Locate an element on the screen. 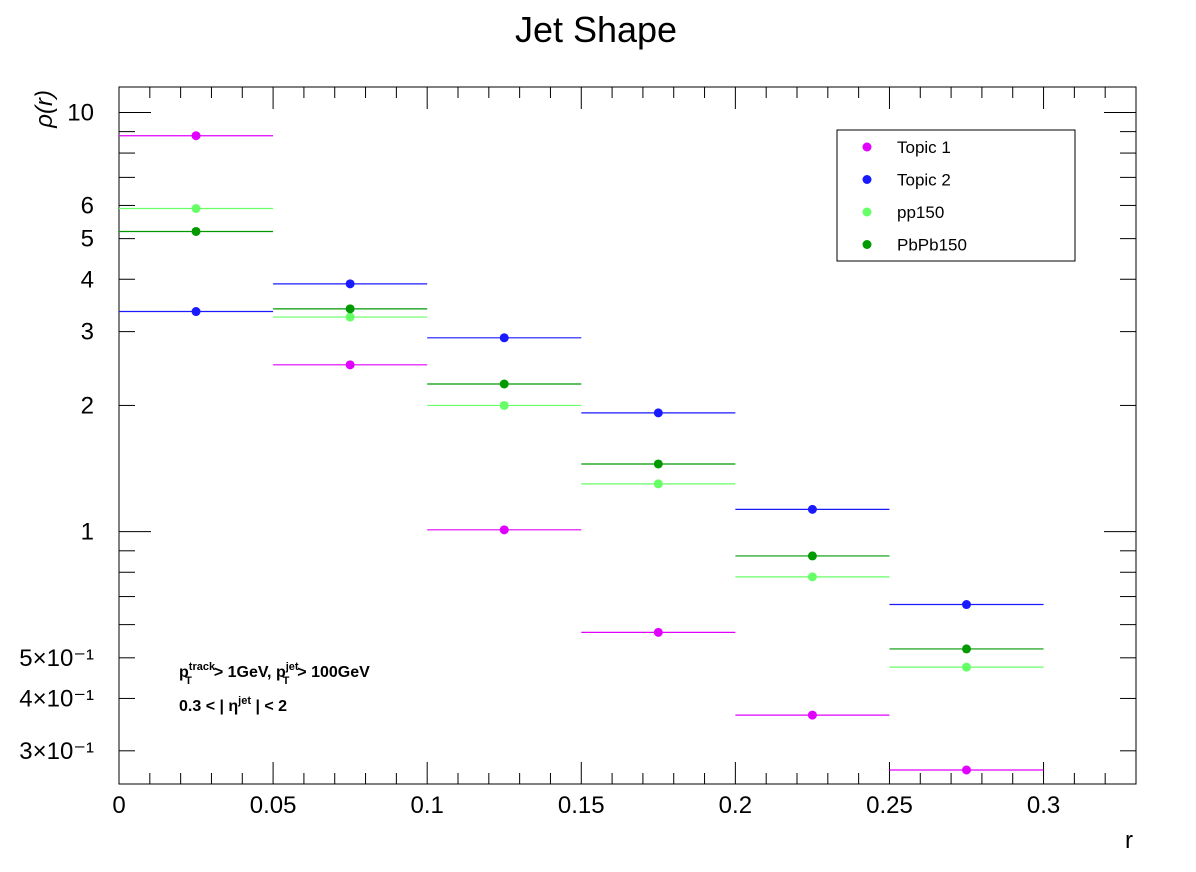 Image resolution: width=1196 pixels, height=872 pixels. legend-label: PbPb150 is located at coordinates (932, 245).